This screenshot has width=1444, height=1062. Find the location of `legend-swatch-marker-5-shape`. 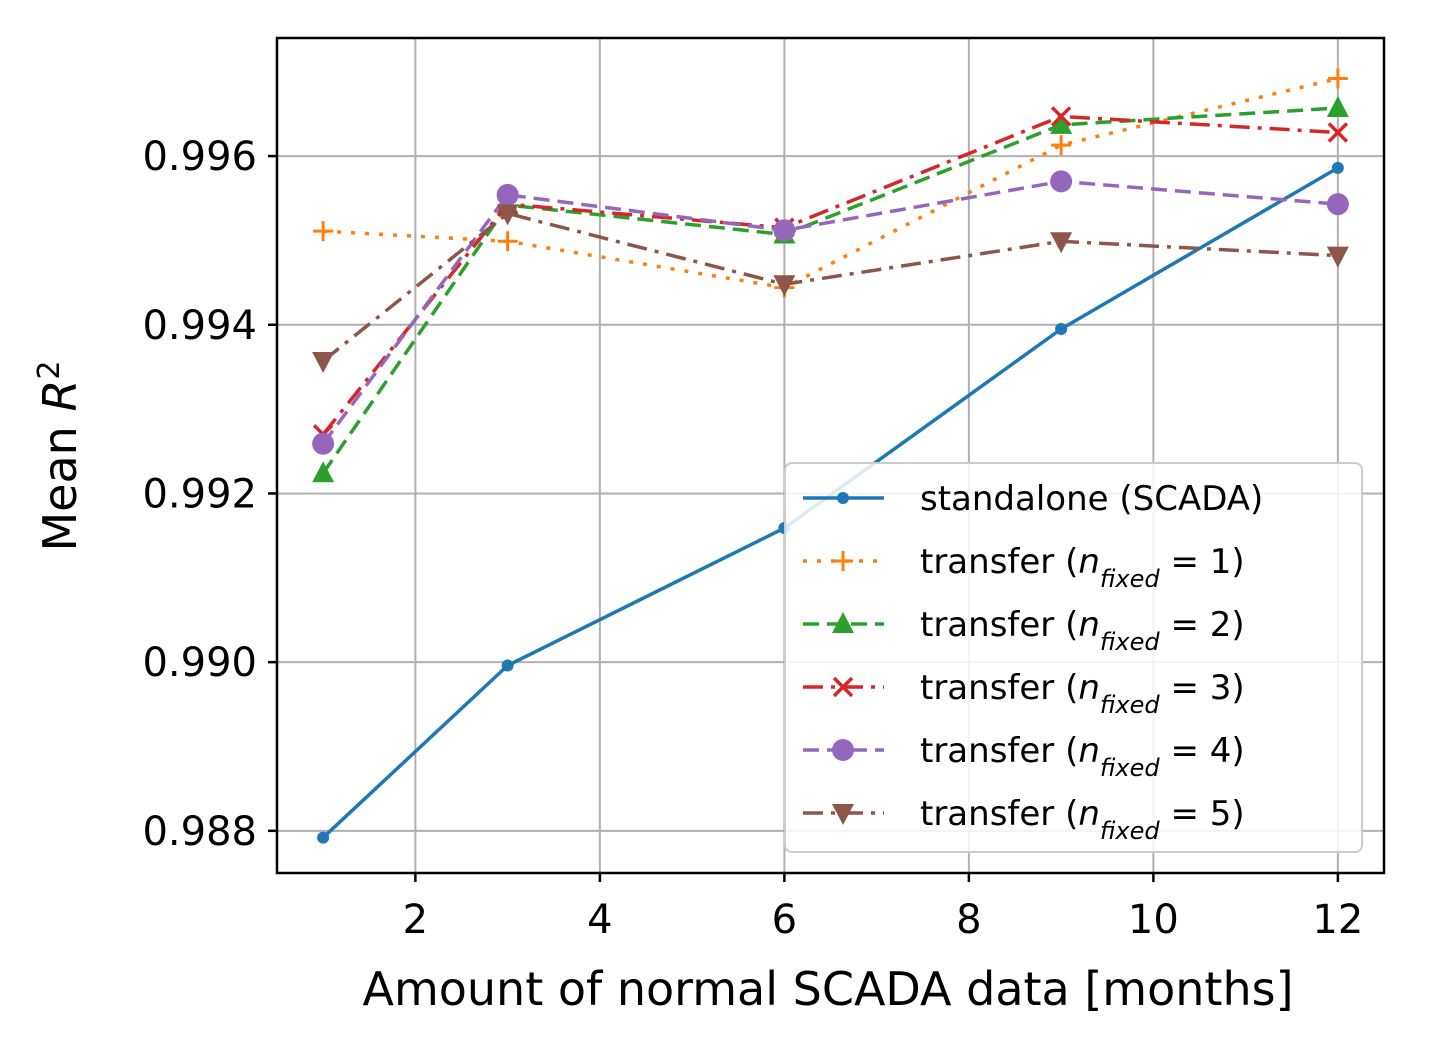

legend-swatch-marker-5-shape is located at coordinates (843, 814).